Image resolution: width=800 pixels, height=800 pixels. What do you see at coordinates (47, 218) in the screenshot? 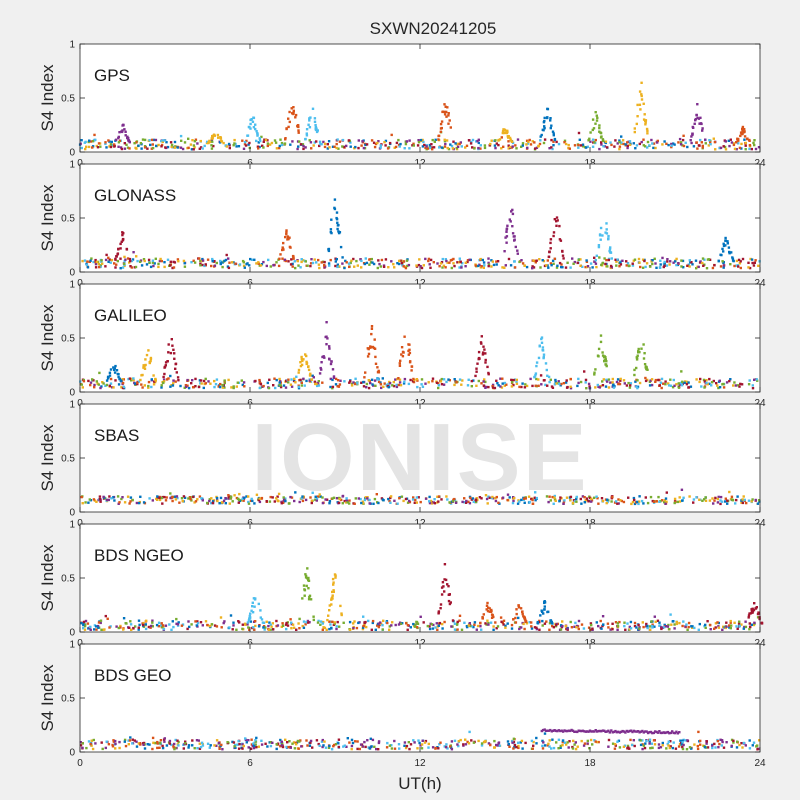
I see `y-axis-label: S4 Index` at bounding box center [47, 218].